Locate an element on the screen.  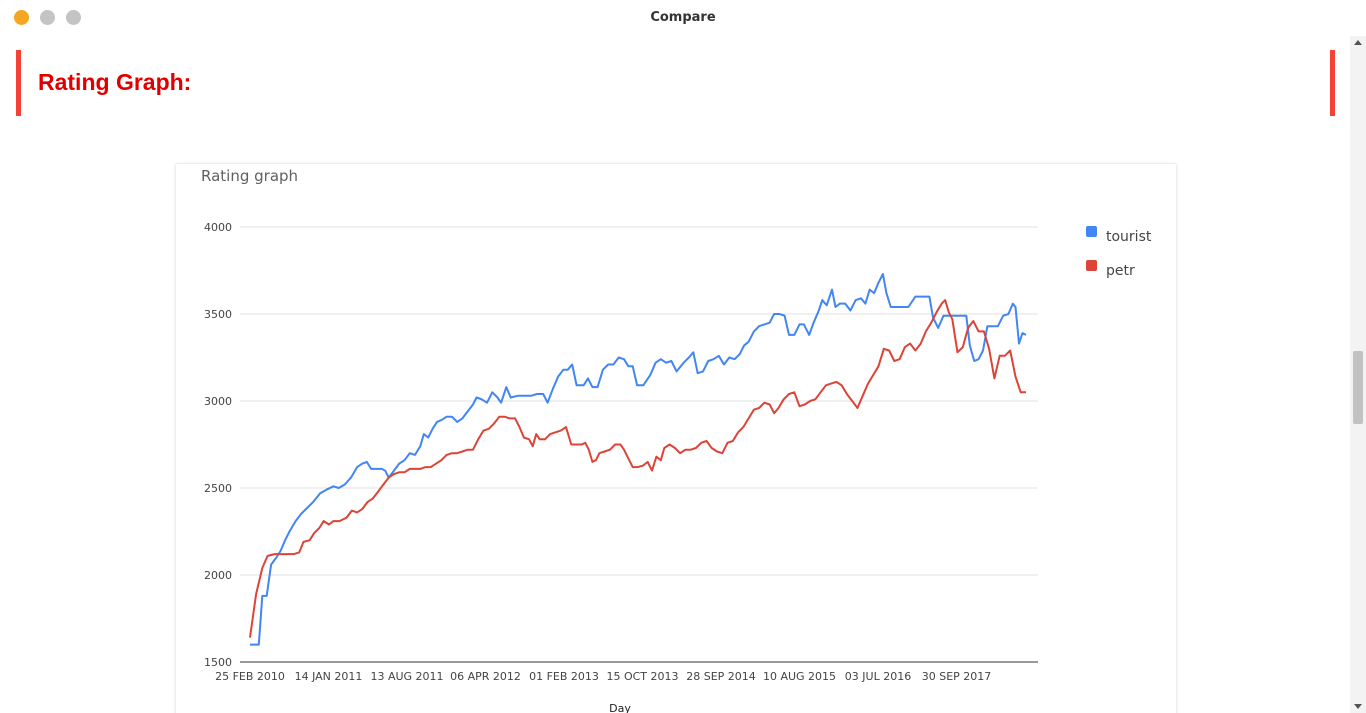
y-tick-label: 2000 is located at coordinates (218, 575).